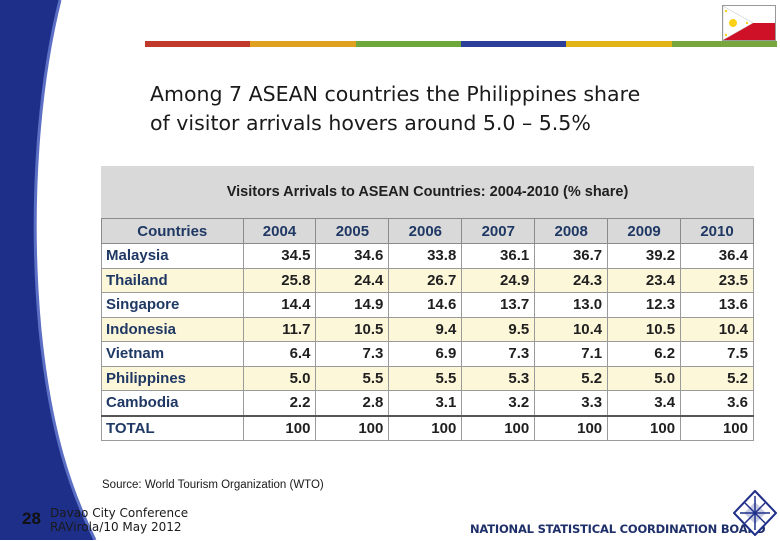 Image resolution: width=780 pixels, height=541 pixels. Describe the element at coordinates (461, 44) in the screenshot. I see `color-stripe-bar` at that location.